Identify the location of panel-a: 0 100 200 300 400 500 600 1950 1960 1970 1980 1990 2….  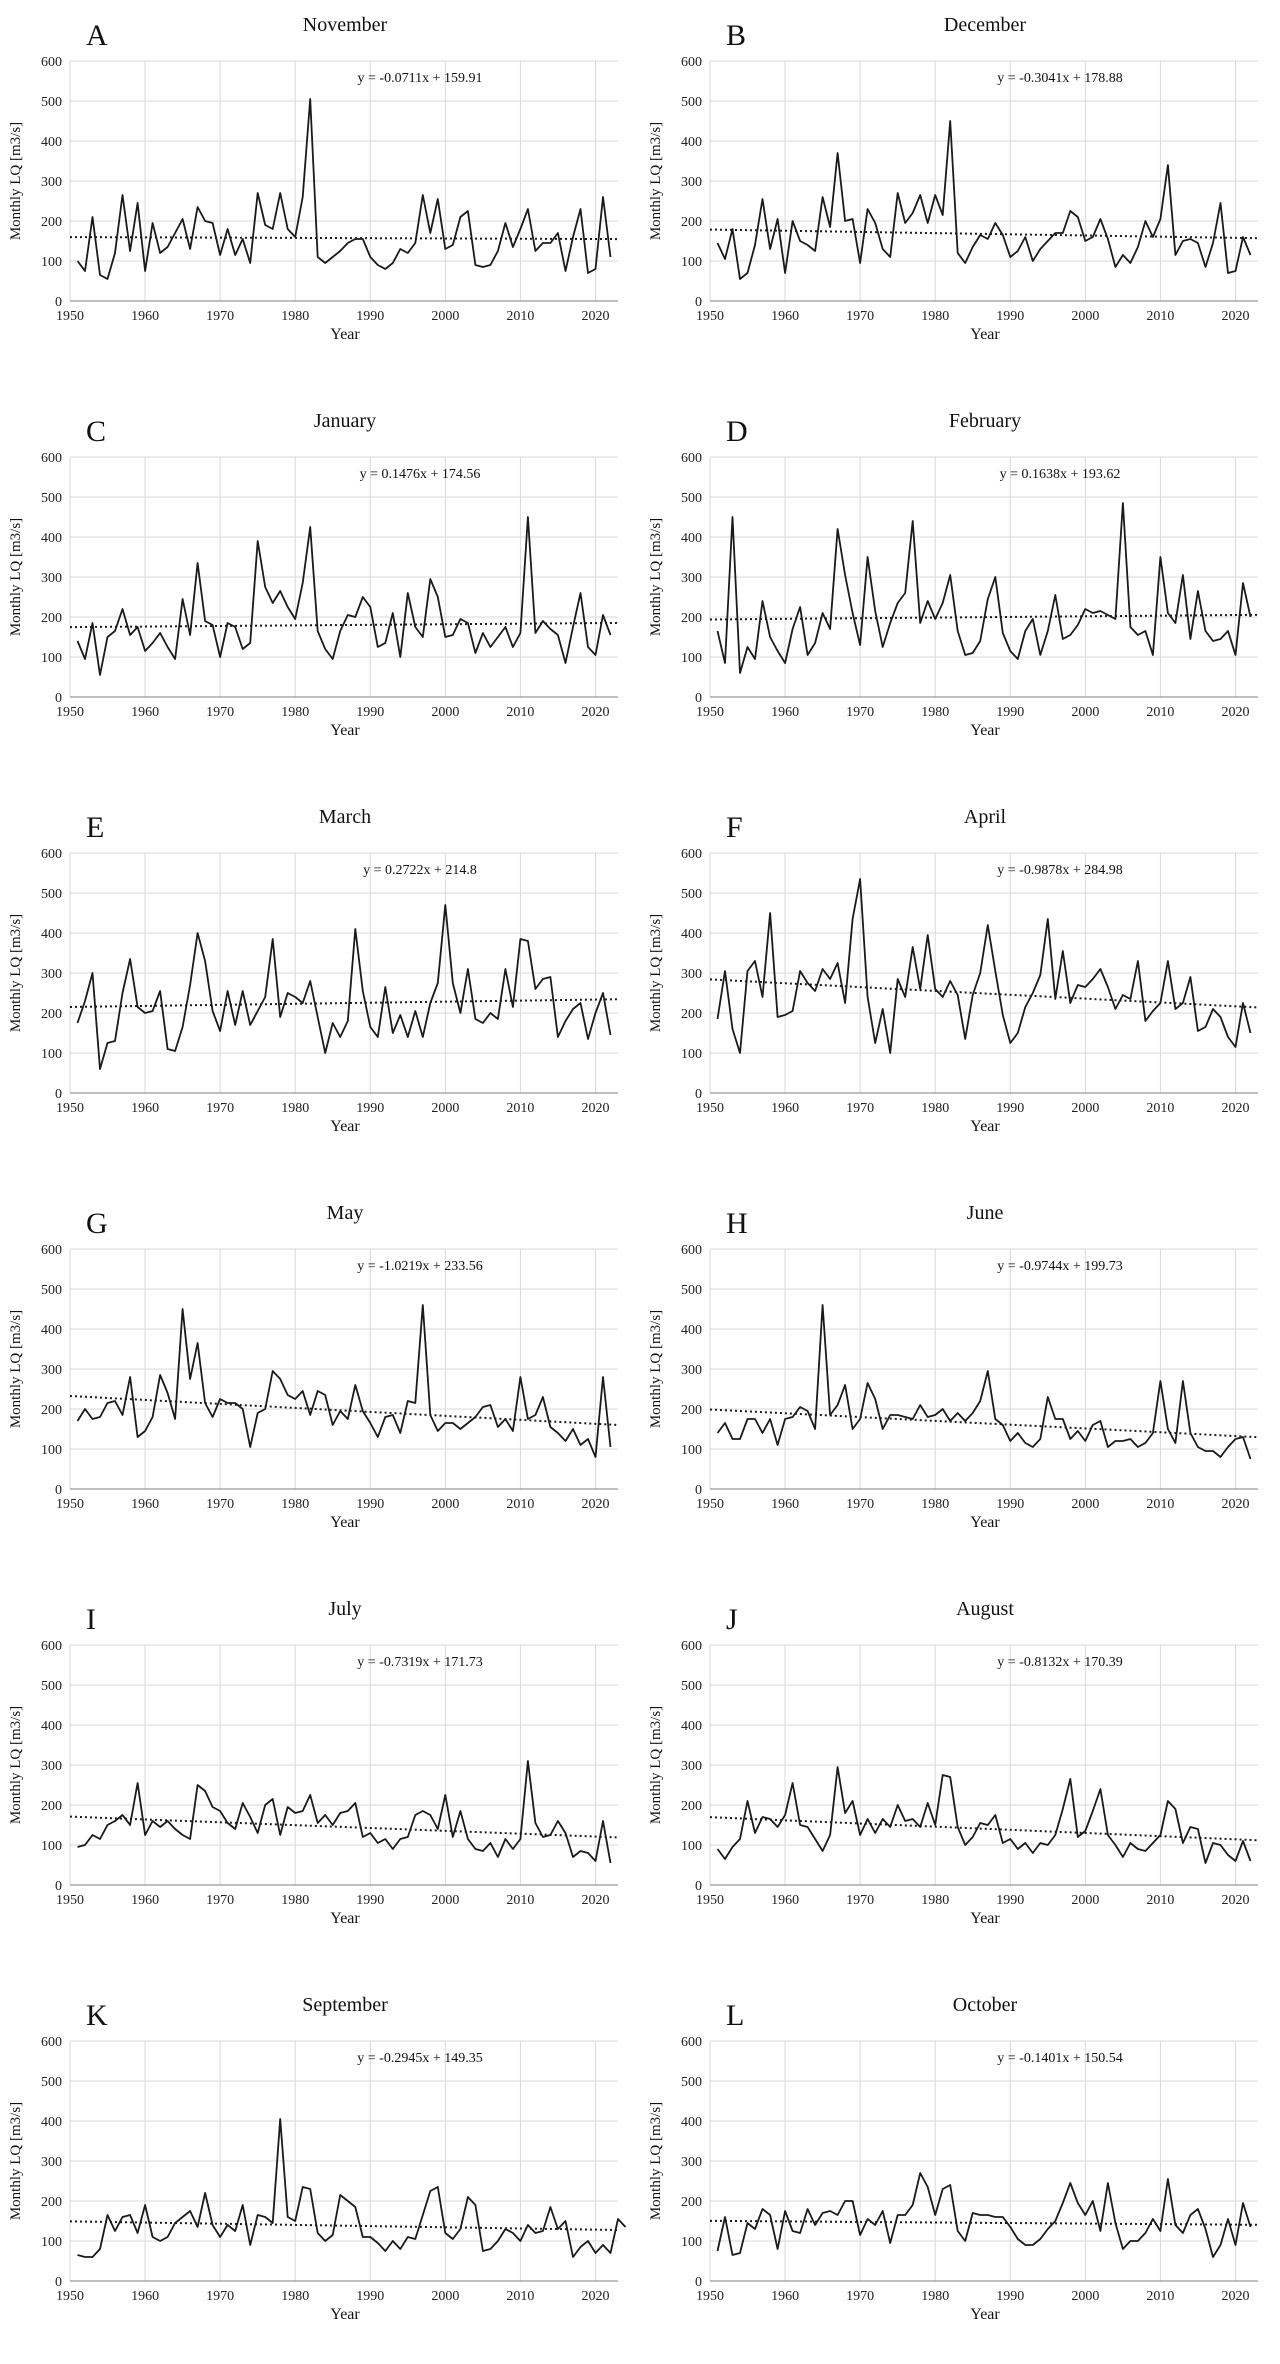
(313, 178).